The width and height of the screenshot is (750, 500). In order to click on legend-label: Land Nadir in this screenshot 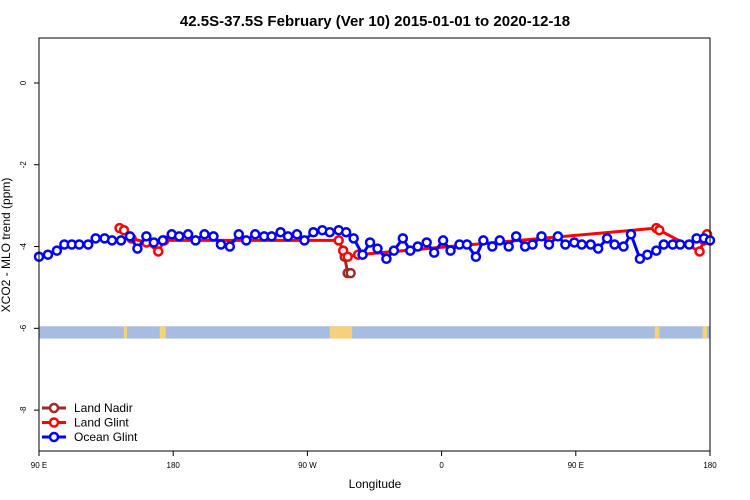, I will do `click(103, 408)`.